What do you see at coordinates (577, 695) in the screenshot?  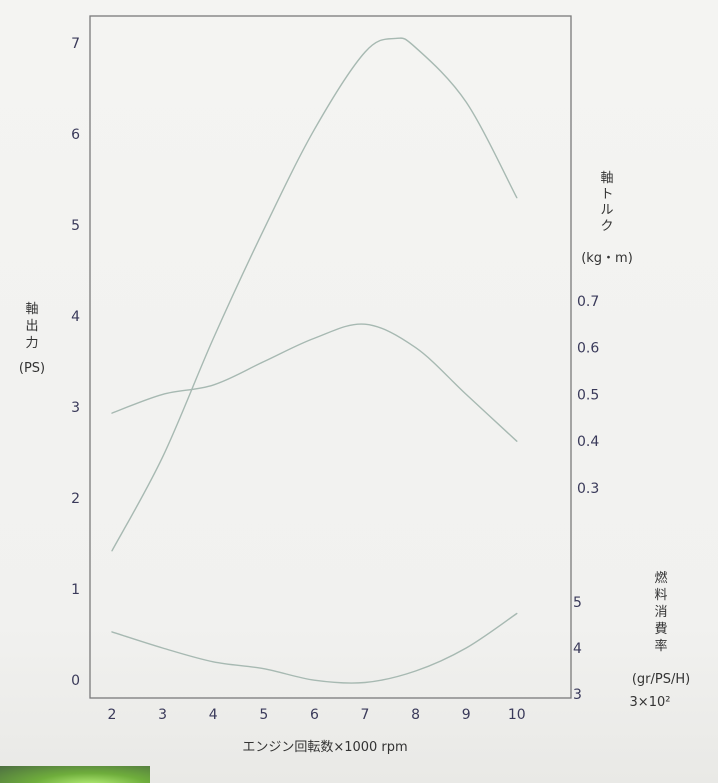 I see `fuel-tick-label: 3` at bounding box center [577, 695].